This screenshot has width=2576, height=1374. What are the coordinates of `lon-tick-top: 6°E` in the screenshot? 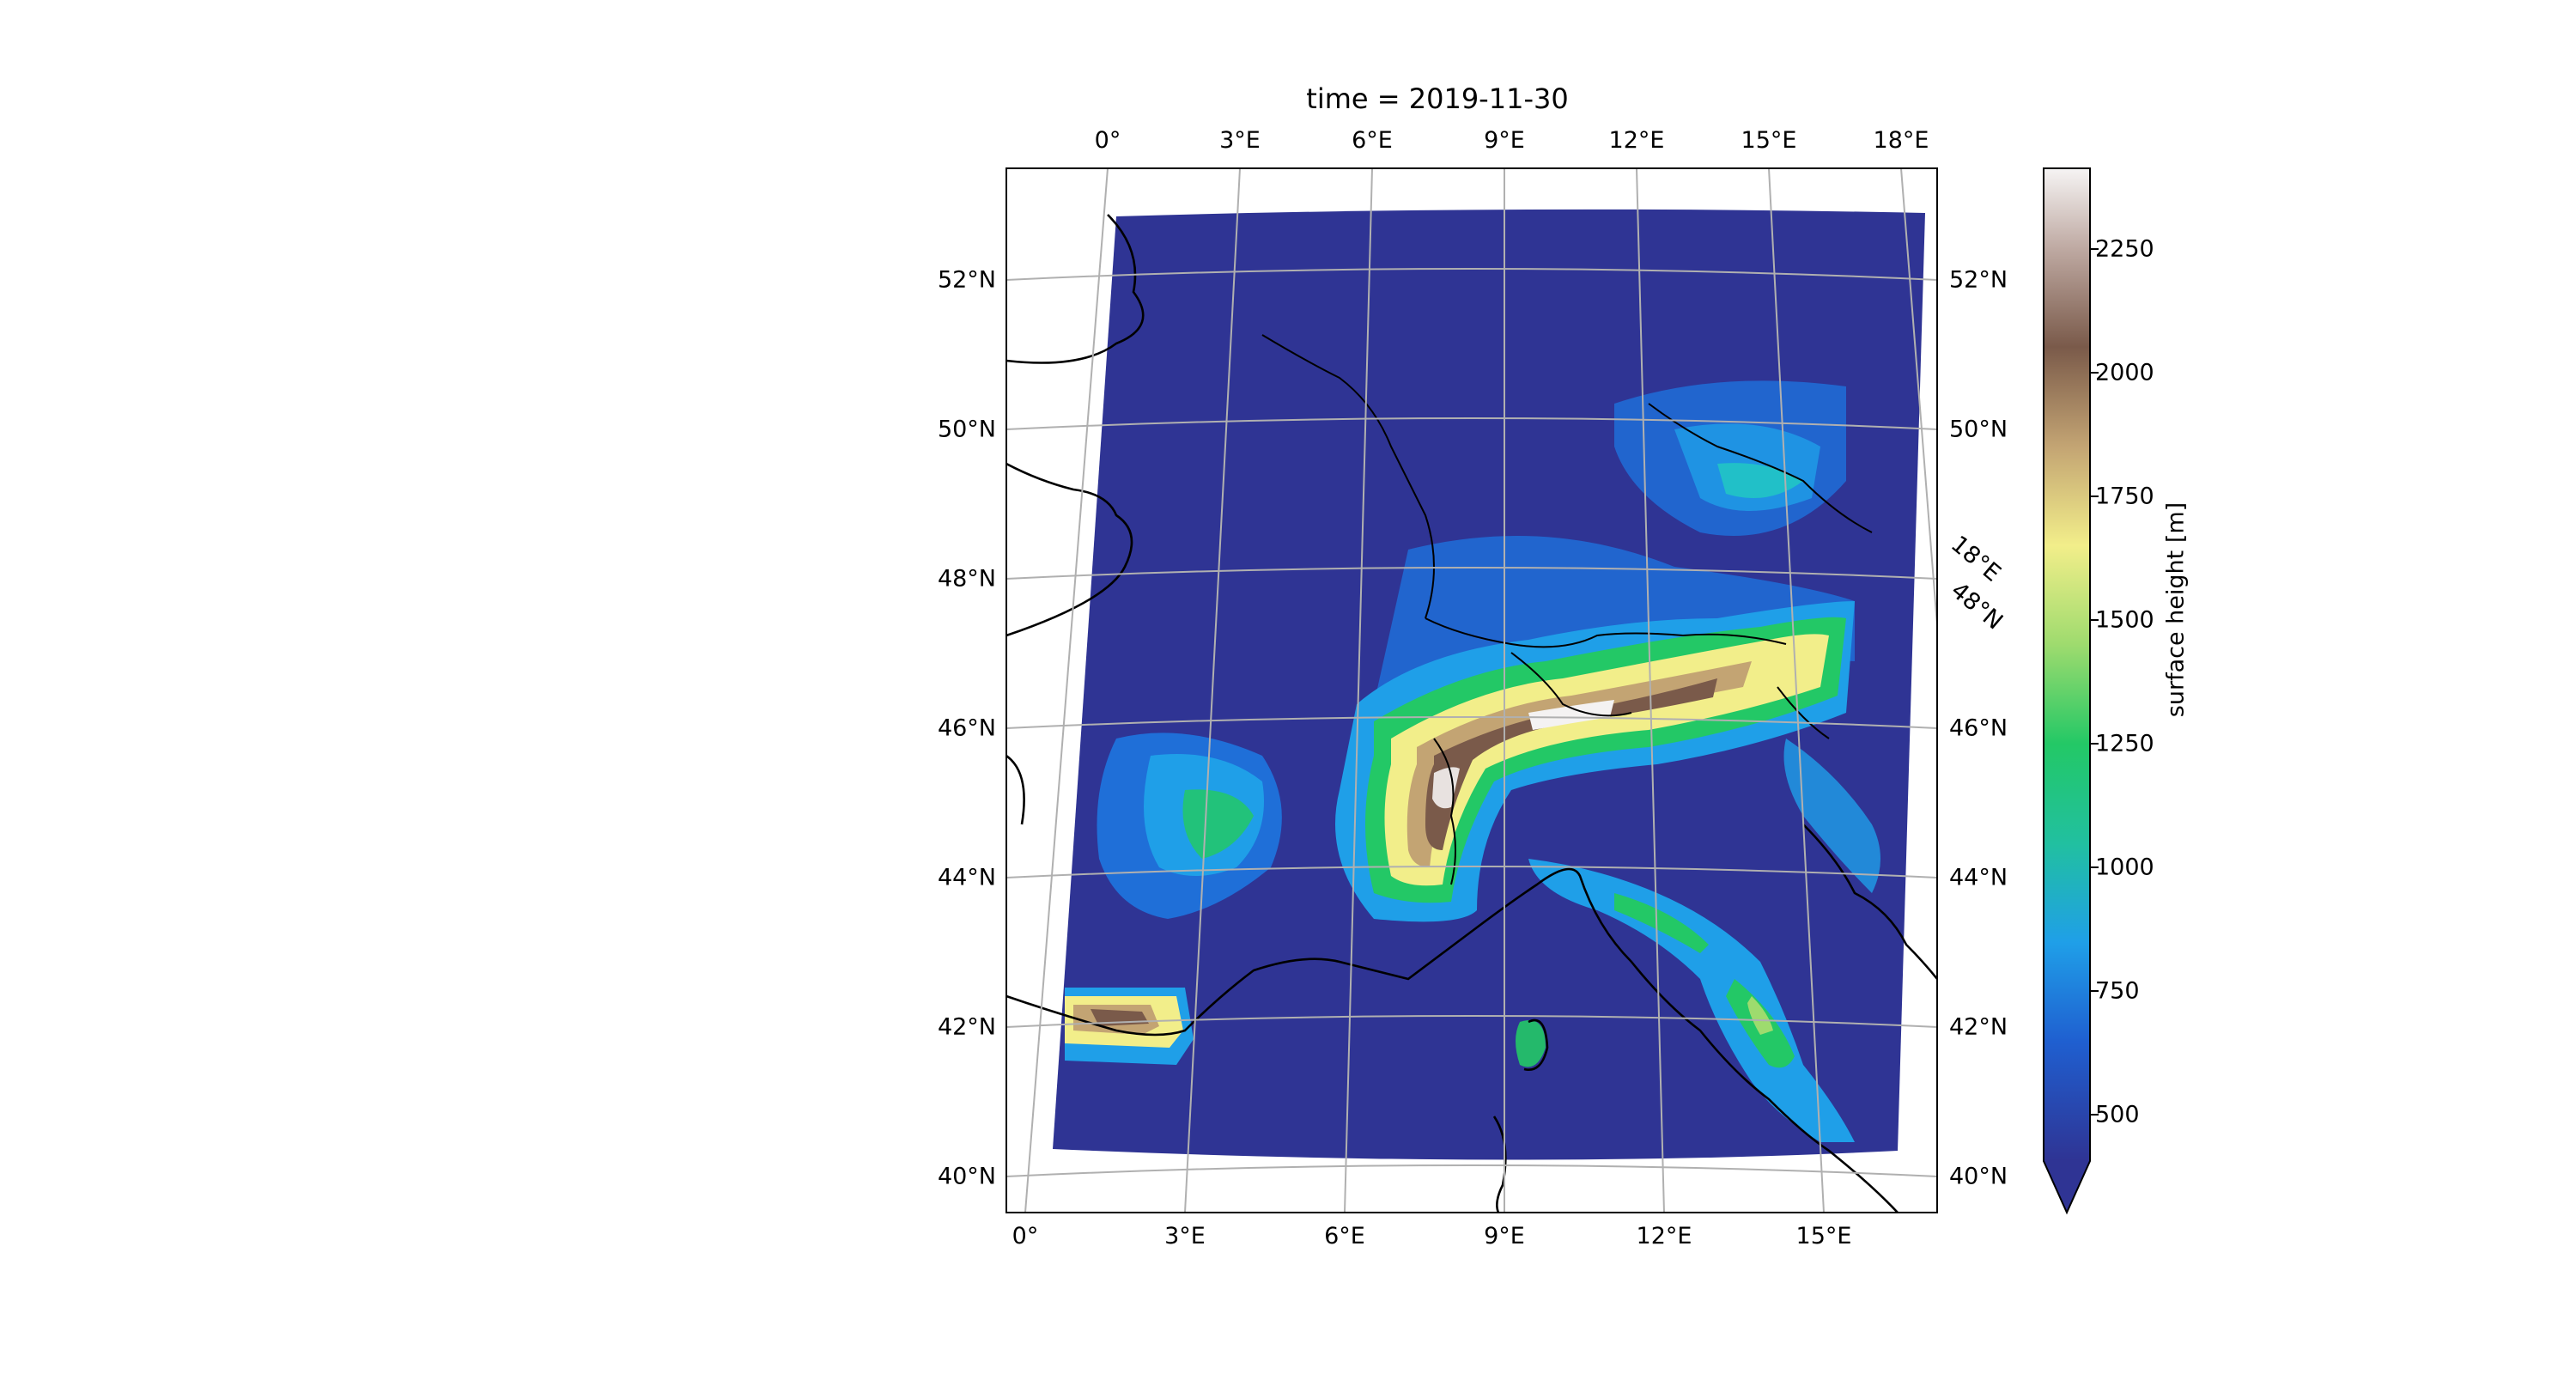 It's located at (1372, 140).